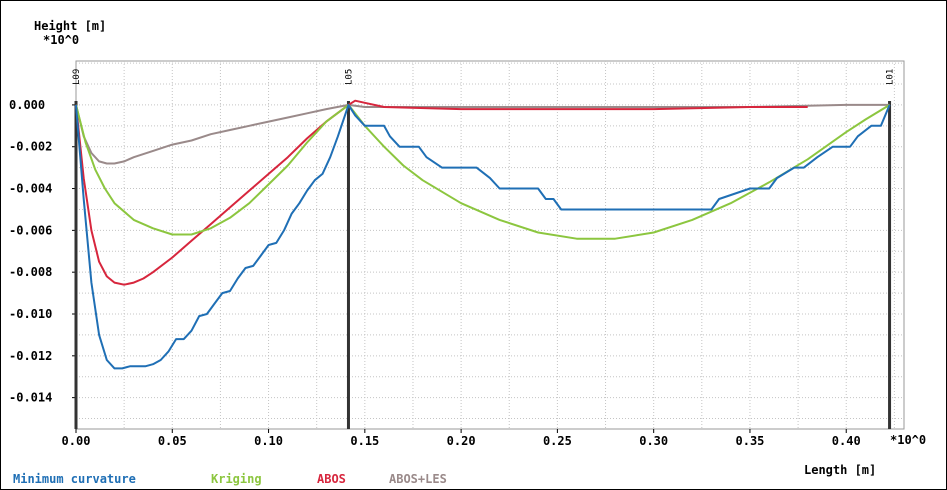 Image resolution: width=947 pixels, height=490 pixels. What do you see at coordinates (236, 479) in the screenshot?
I see `legend-item-kriging: Kriging` at bounding box center [236, 479].